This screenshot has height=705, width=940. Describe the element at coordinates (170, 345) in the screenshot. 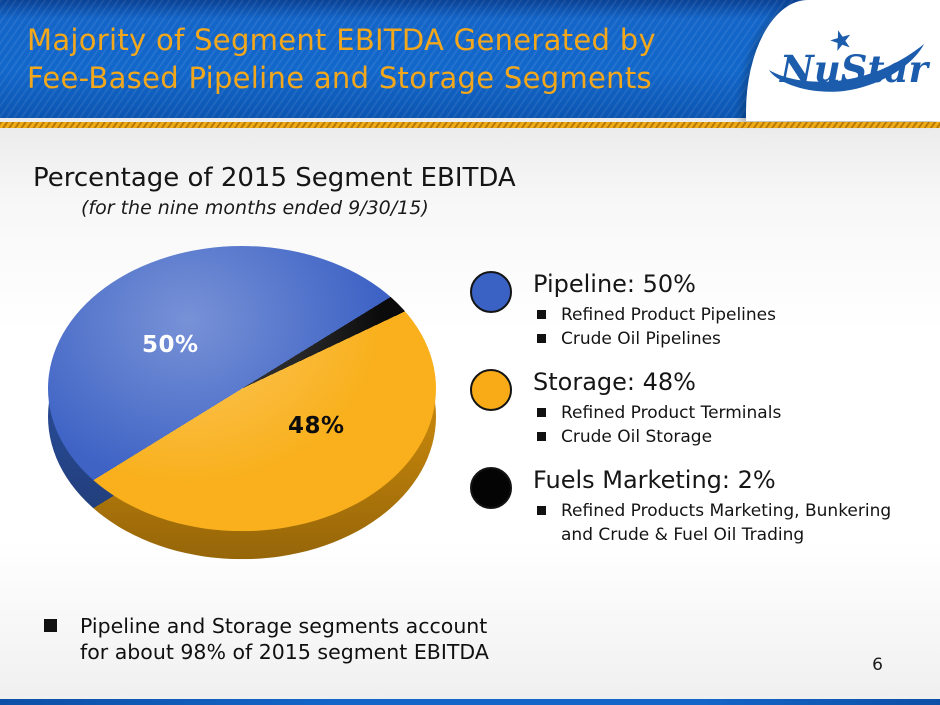

I see `pie-label-pipeline: 50%` at that location.